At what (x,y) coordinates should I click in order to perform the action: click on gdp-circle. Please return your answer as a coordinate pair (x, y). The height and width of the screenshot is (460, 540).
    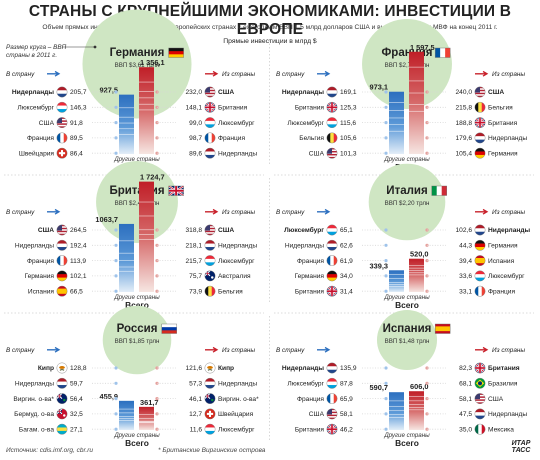
    Looking at the image, I should click on (137, 340).